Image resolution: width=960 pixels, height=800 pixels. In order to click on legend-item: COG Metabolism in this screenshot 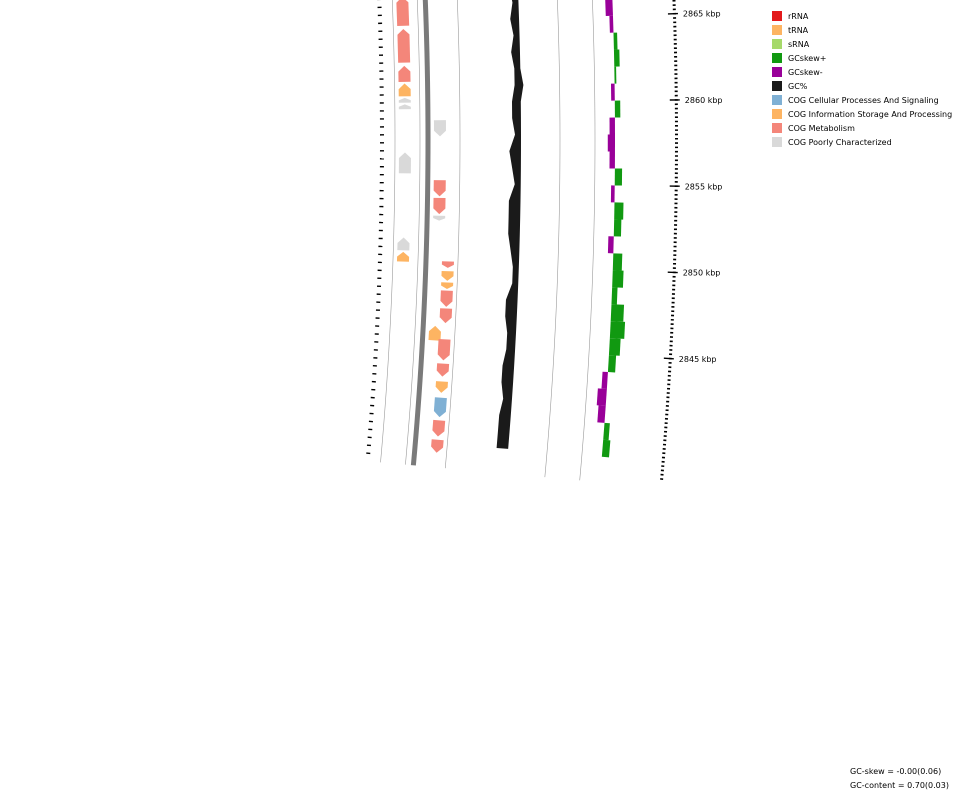, I will do `click(862, 128)`.